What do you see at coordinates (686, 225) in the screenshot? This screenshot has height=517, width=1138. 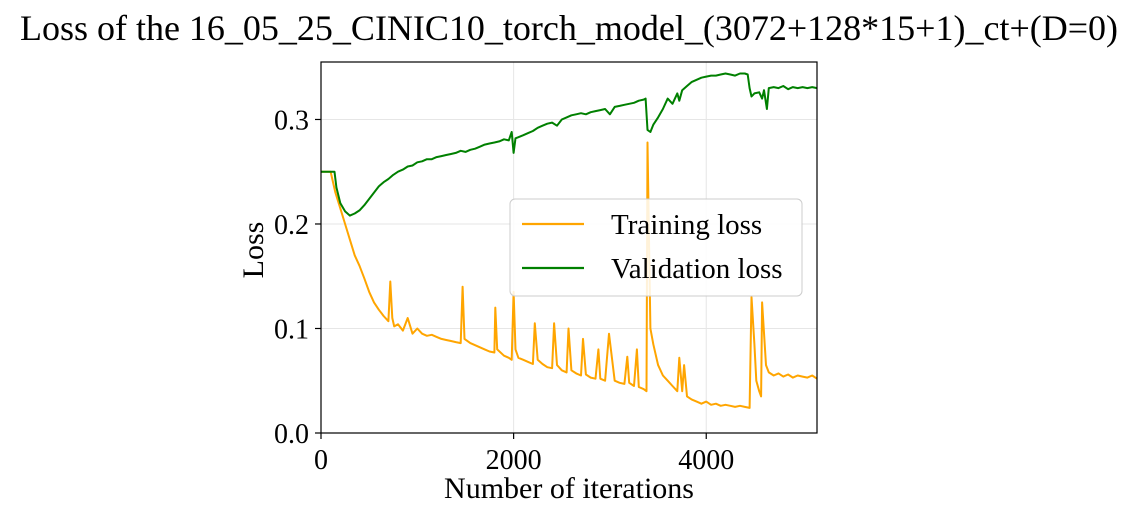 I see `legend-label-training: Training loss` at bounding box center [686, 225].